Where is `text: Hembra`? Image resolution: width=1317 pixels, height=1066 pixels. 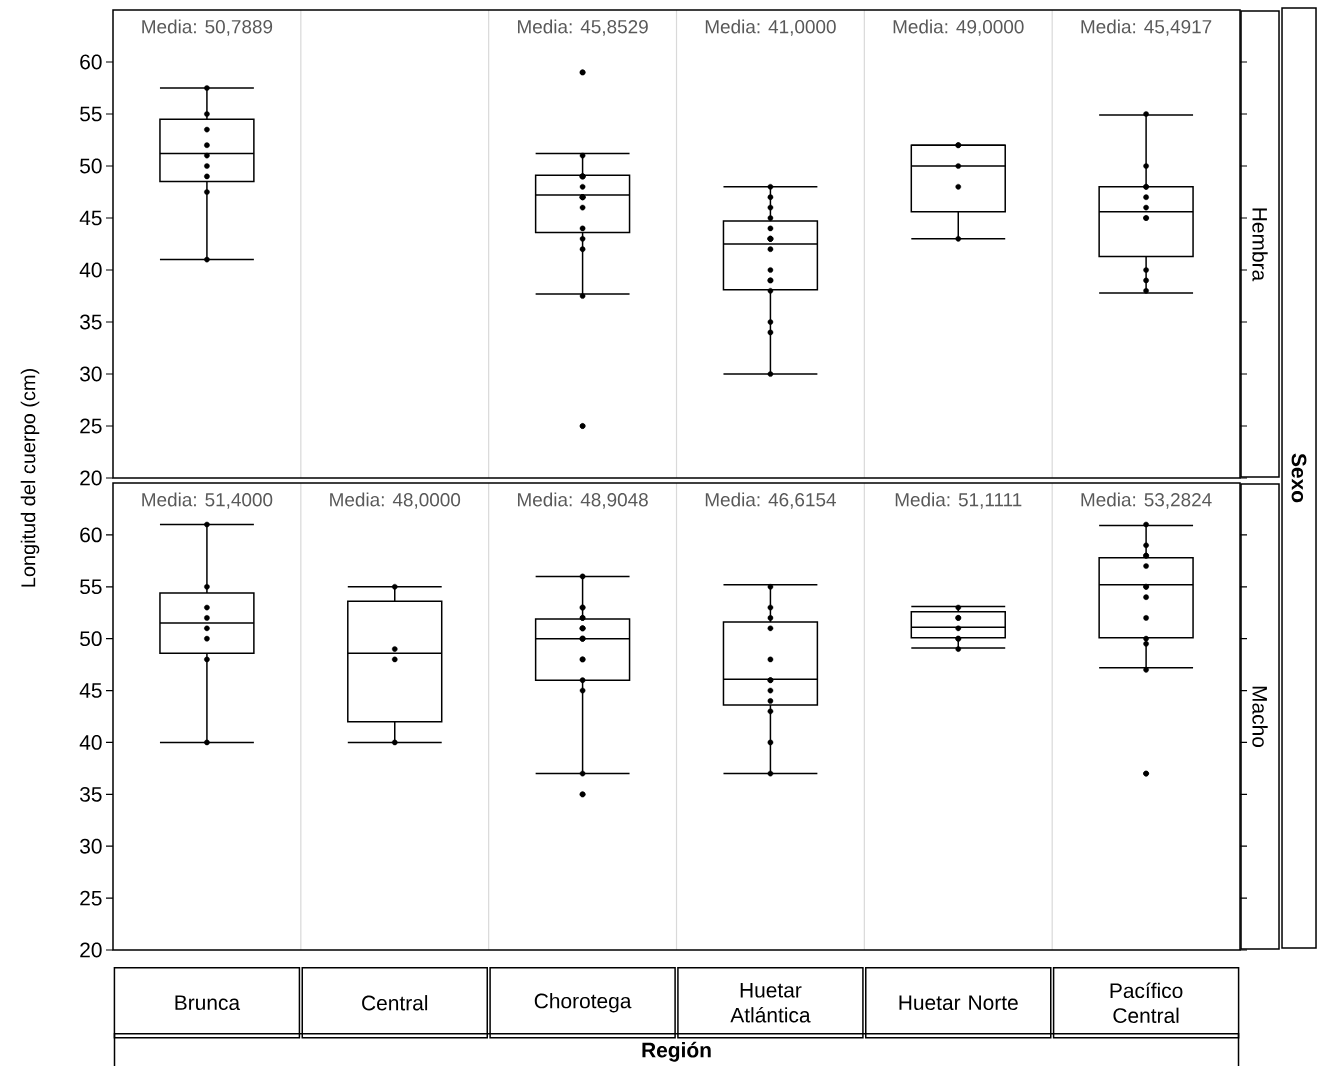
text: Hembra is located at coordinates (1260, 245).